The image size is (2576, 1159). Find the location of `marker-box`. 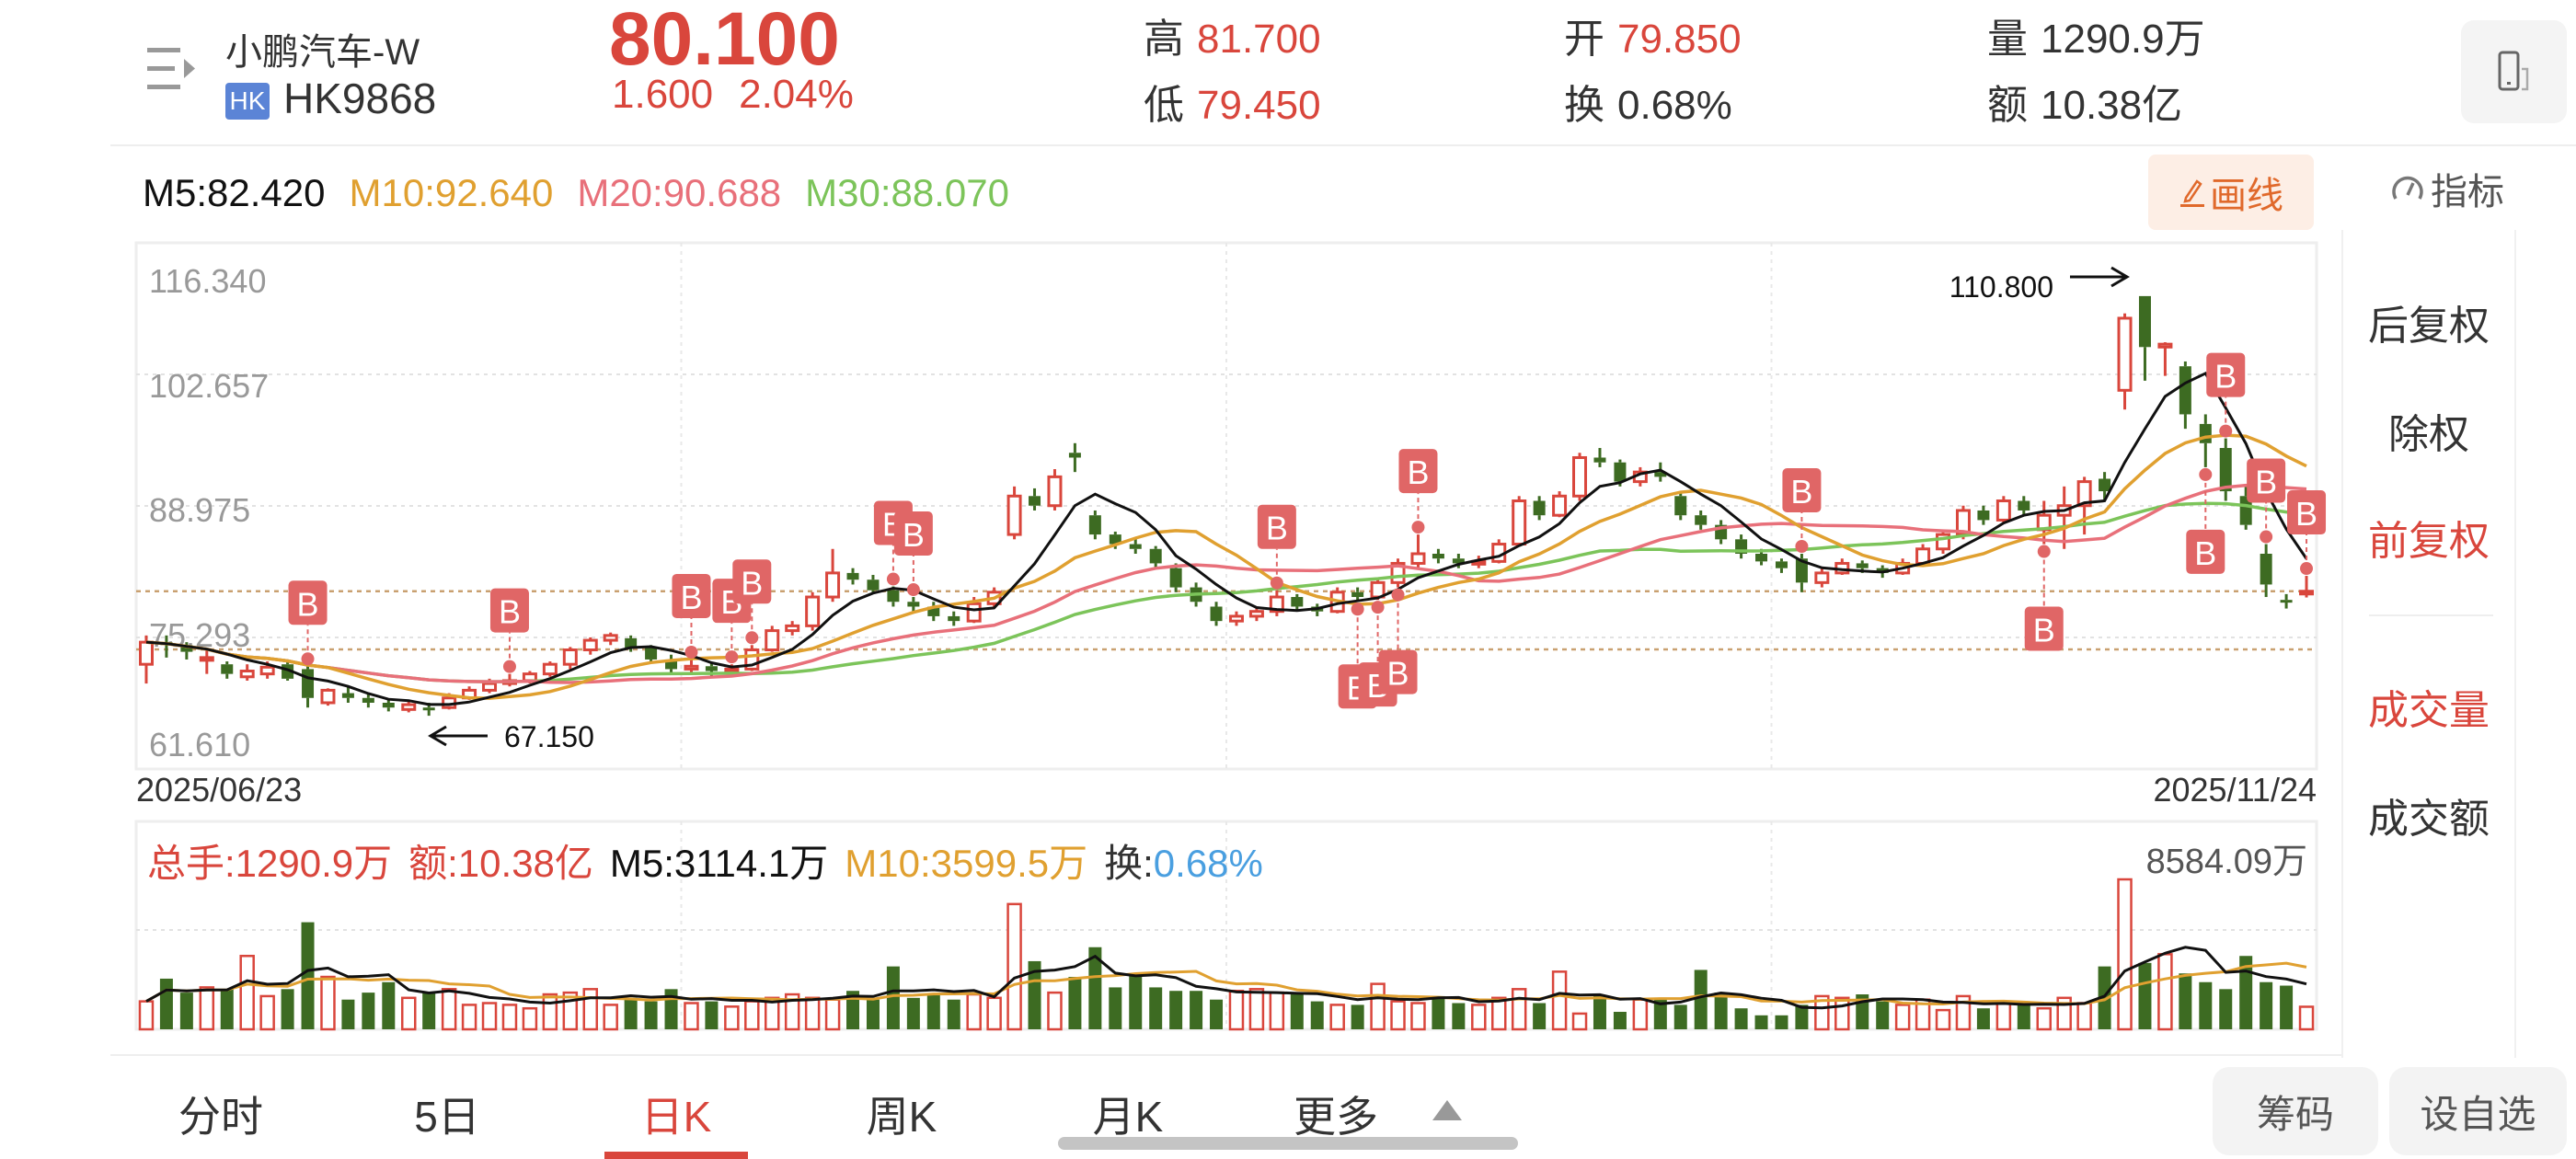

marker-box is located at coordinates (2307, 512).